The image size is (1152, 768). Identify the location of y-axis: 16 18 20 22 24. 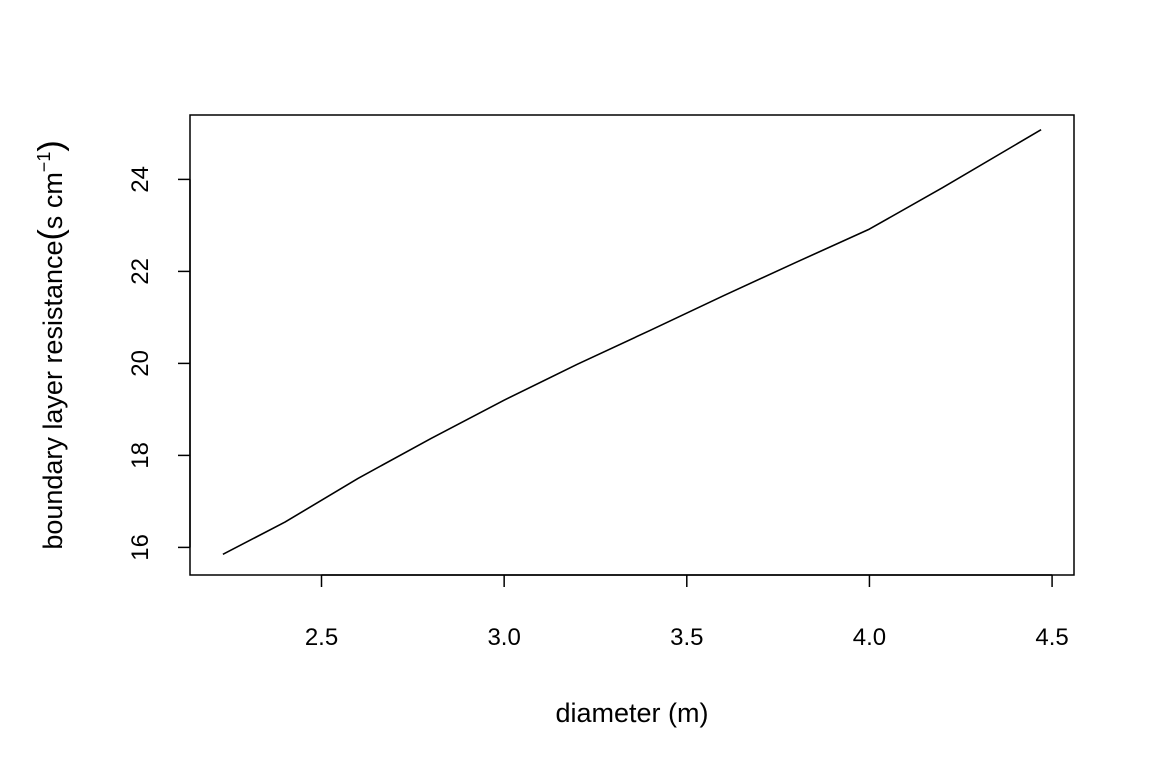
(159, 363).